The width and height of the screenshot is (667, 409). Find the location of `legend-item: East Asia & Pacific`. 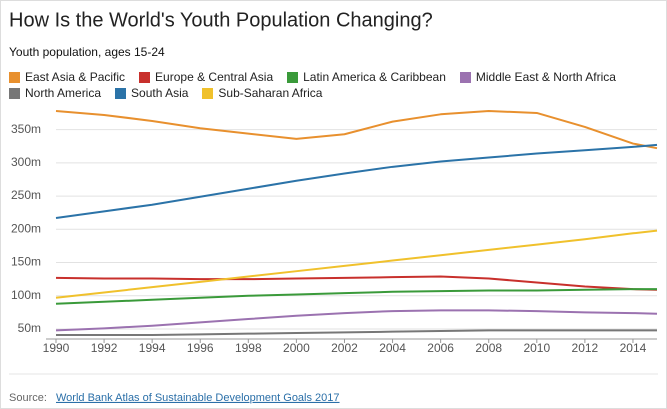

legend-item: East Asia & Pacific is located at coordinates (67, 77).